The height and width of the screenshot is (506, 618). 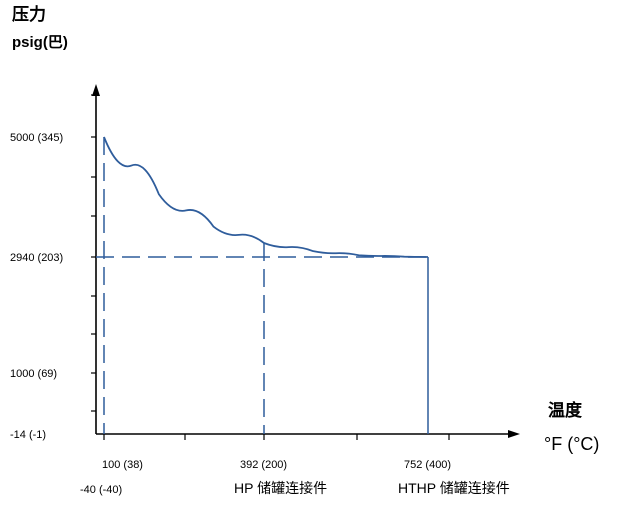 What do you see at coordinates (36, 138) in the screenshot?
I see `y-tick-label: 5000 (345)` at bounding box center [36, 138].